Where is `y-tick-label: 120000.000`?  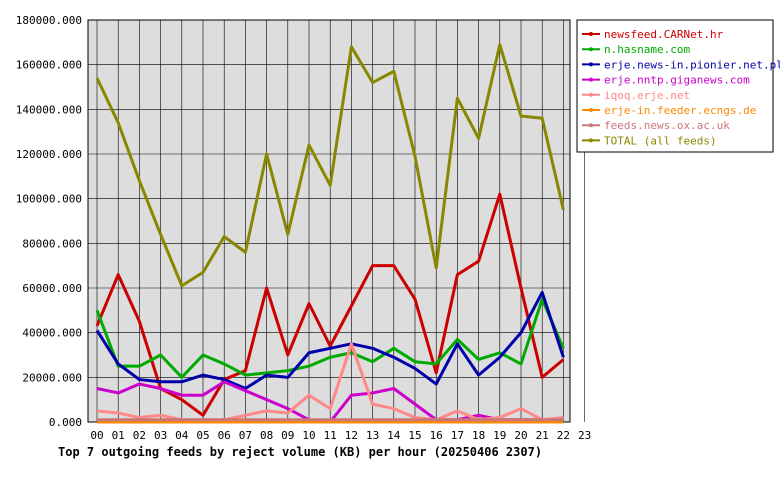 y-tick-label: 120000.000 is located at coordinates (49, 154).